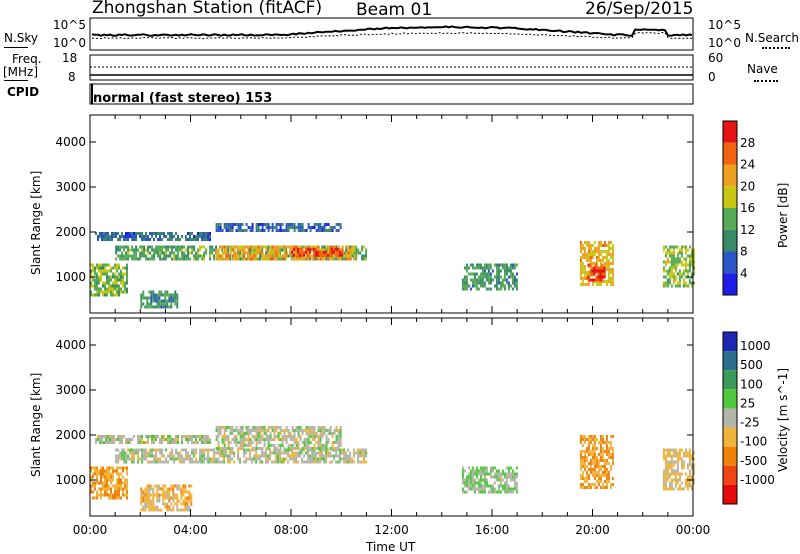 Image resolution: width=800 pixels, height=554 pixels. Describe the element at coordinates (489, 277) in the screenshot. I see `power-region` at that location.